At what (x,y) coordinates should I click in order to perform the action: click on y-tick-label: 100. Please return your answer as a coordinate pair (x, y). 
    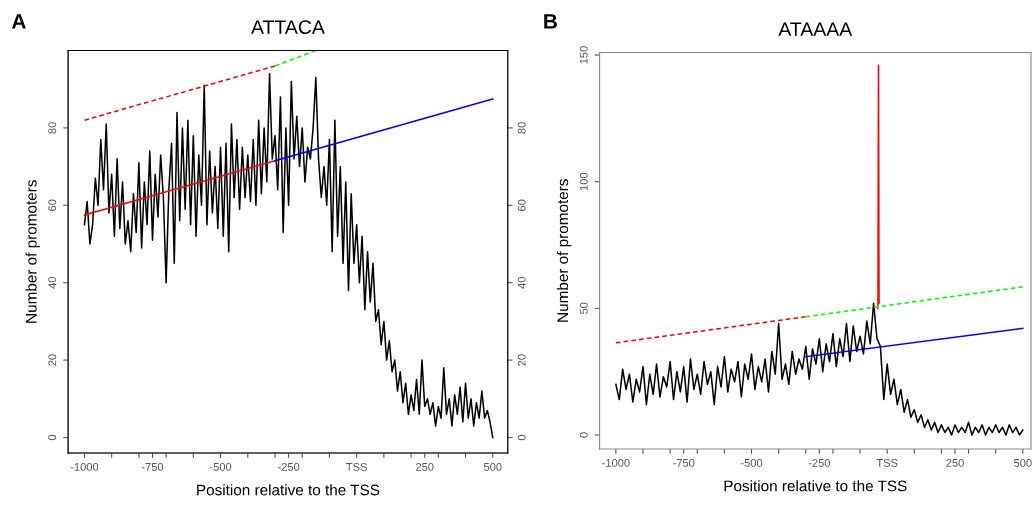
    Looking at the image, I should click on (583, 181).